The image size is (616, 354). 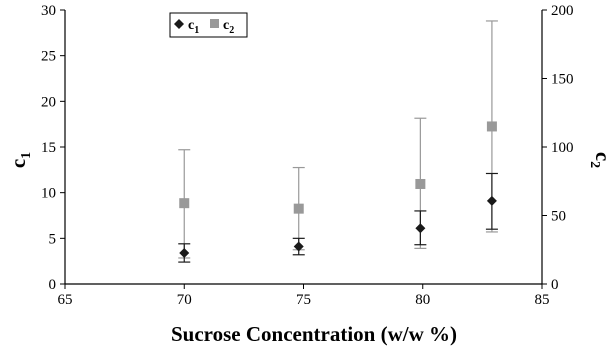 What do you see at coordinates (562, 80) in the screenshot?
I see `y-right-tick-label: 150` at bounding box center [562, 80].